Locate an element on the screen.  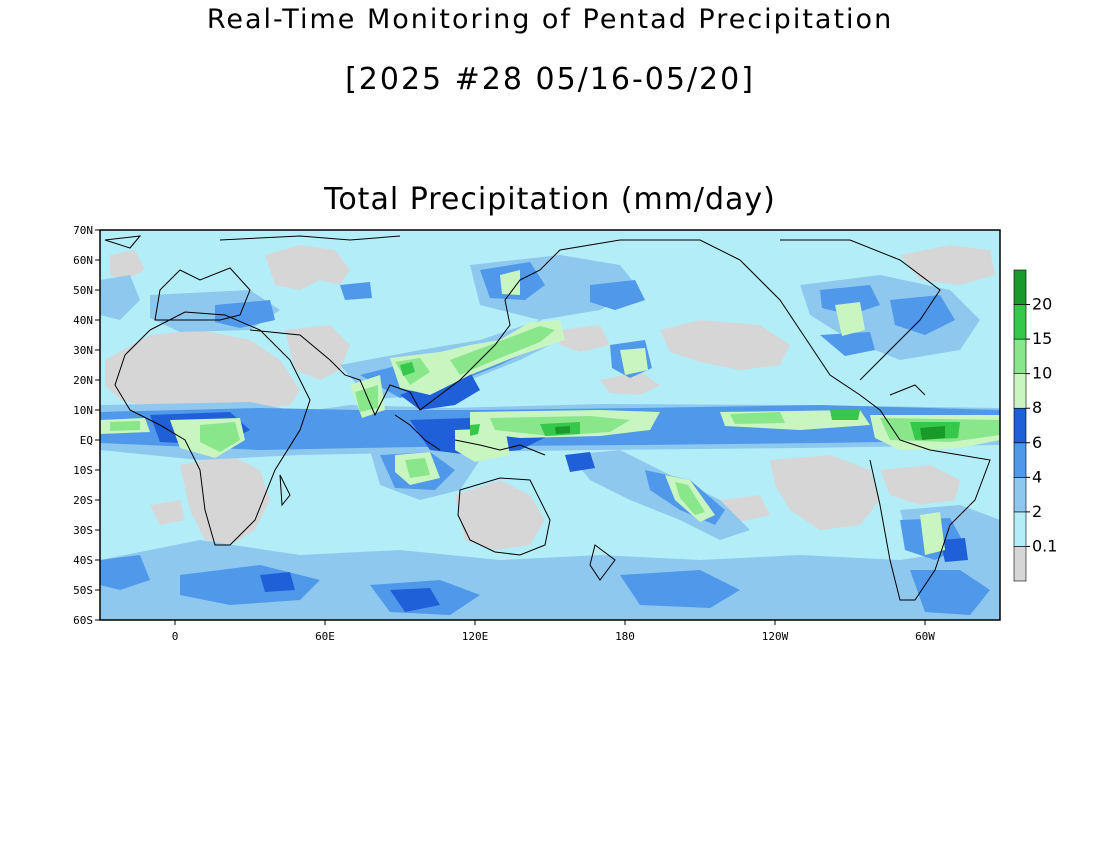
lat-tick-label: 50N is located at coordinates (83, 290).